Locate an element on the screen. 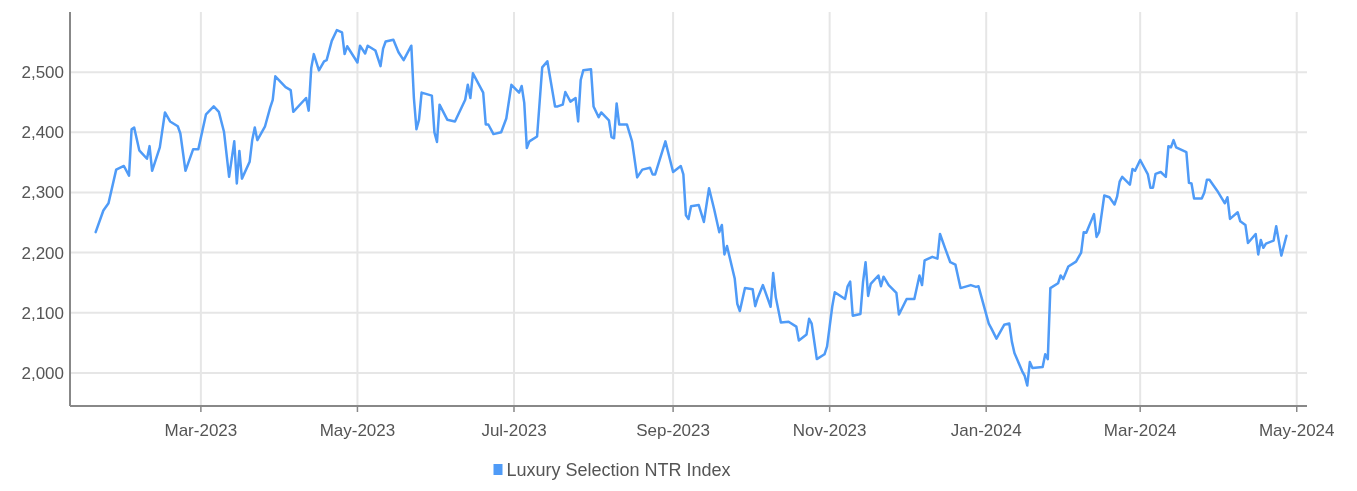 This screenshot has width=1357, height=491. y-tick-label: 2,000 is located at coordinates (42, 373).